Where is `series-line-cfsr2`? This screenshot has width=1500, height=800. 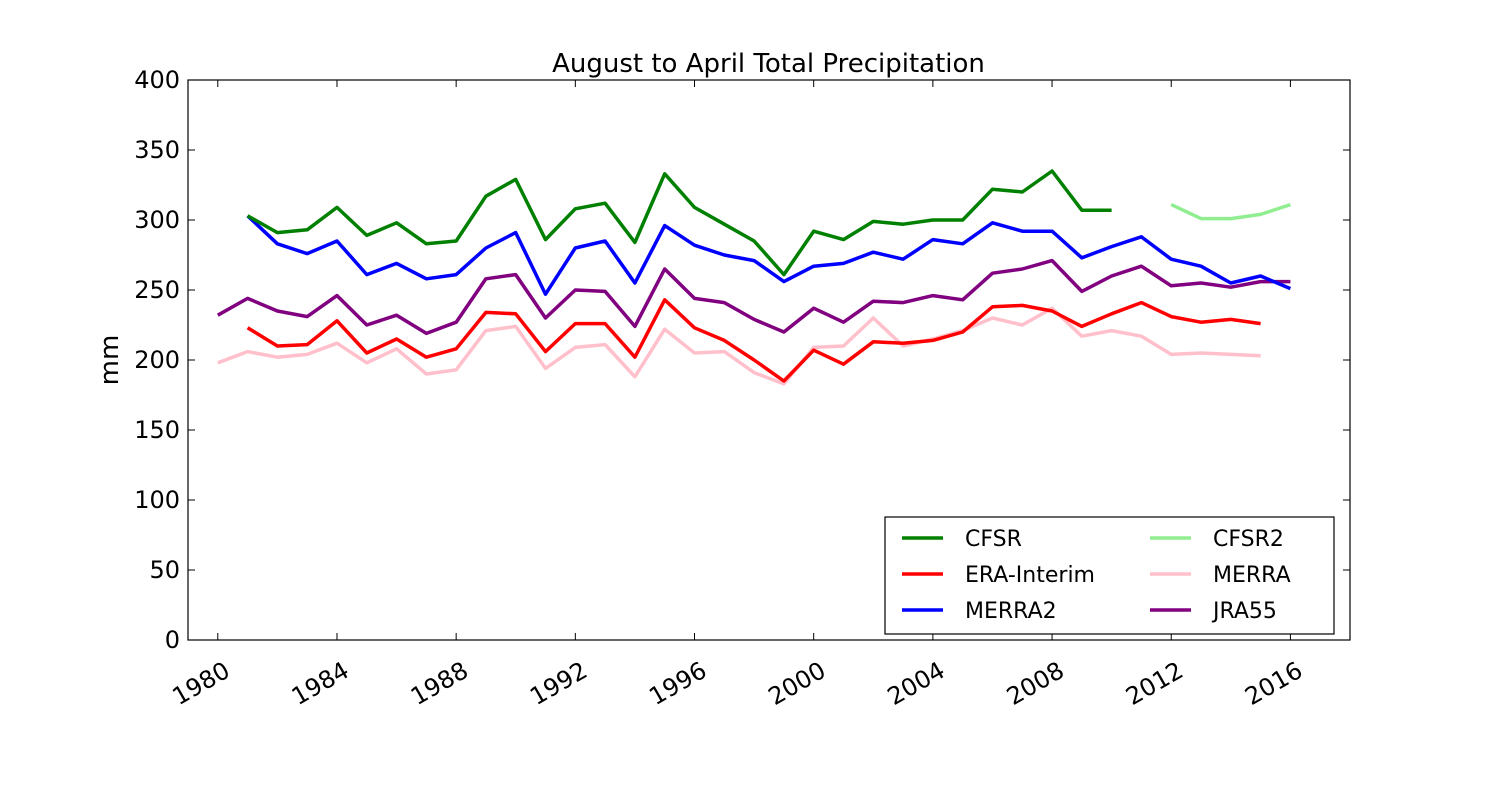 series-line-cfsr2 is located at coordinates (1230, 211).